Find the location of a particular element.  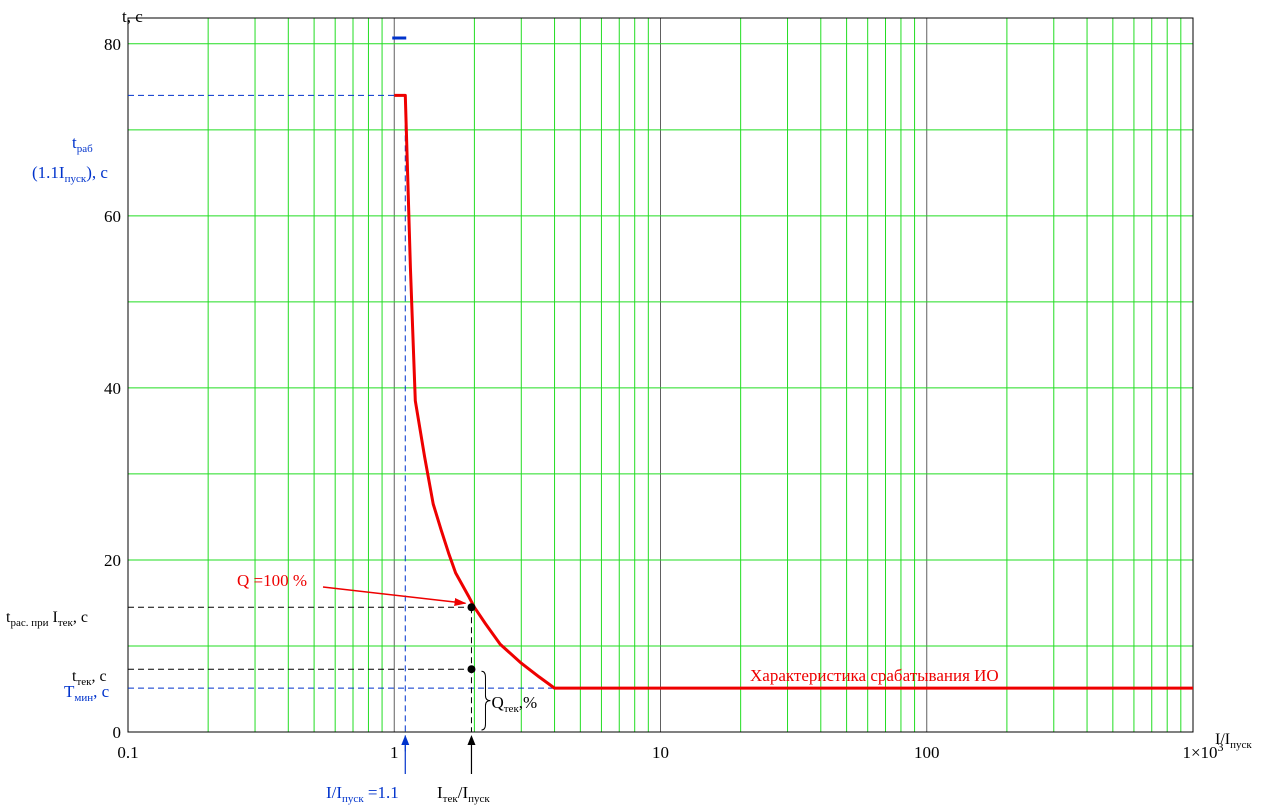

ratio-tek-label: Iтек/Iпуск is located at coordinates (463, 794).